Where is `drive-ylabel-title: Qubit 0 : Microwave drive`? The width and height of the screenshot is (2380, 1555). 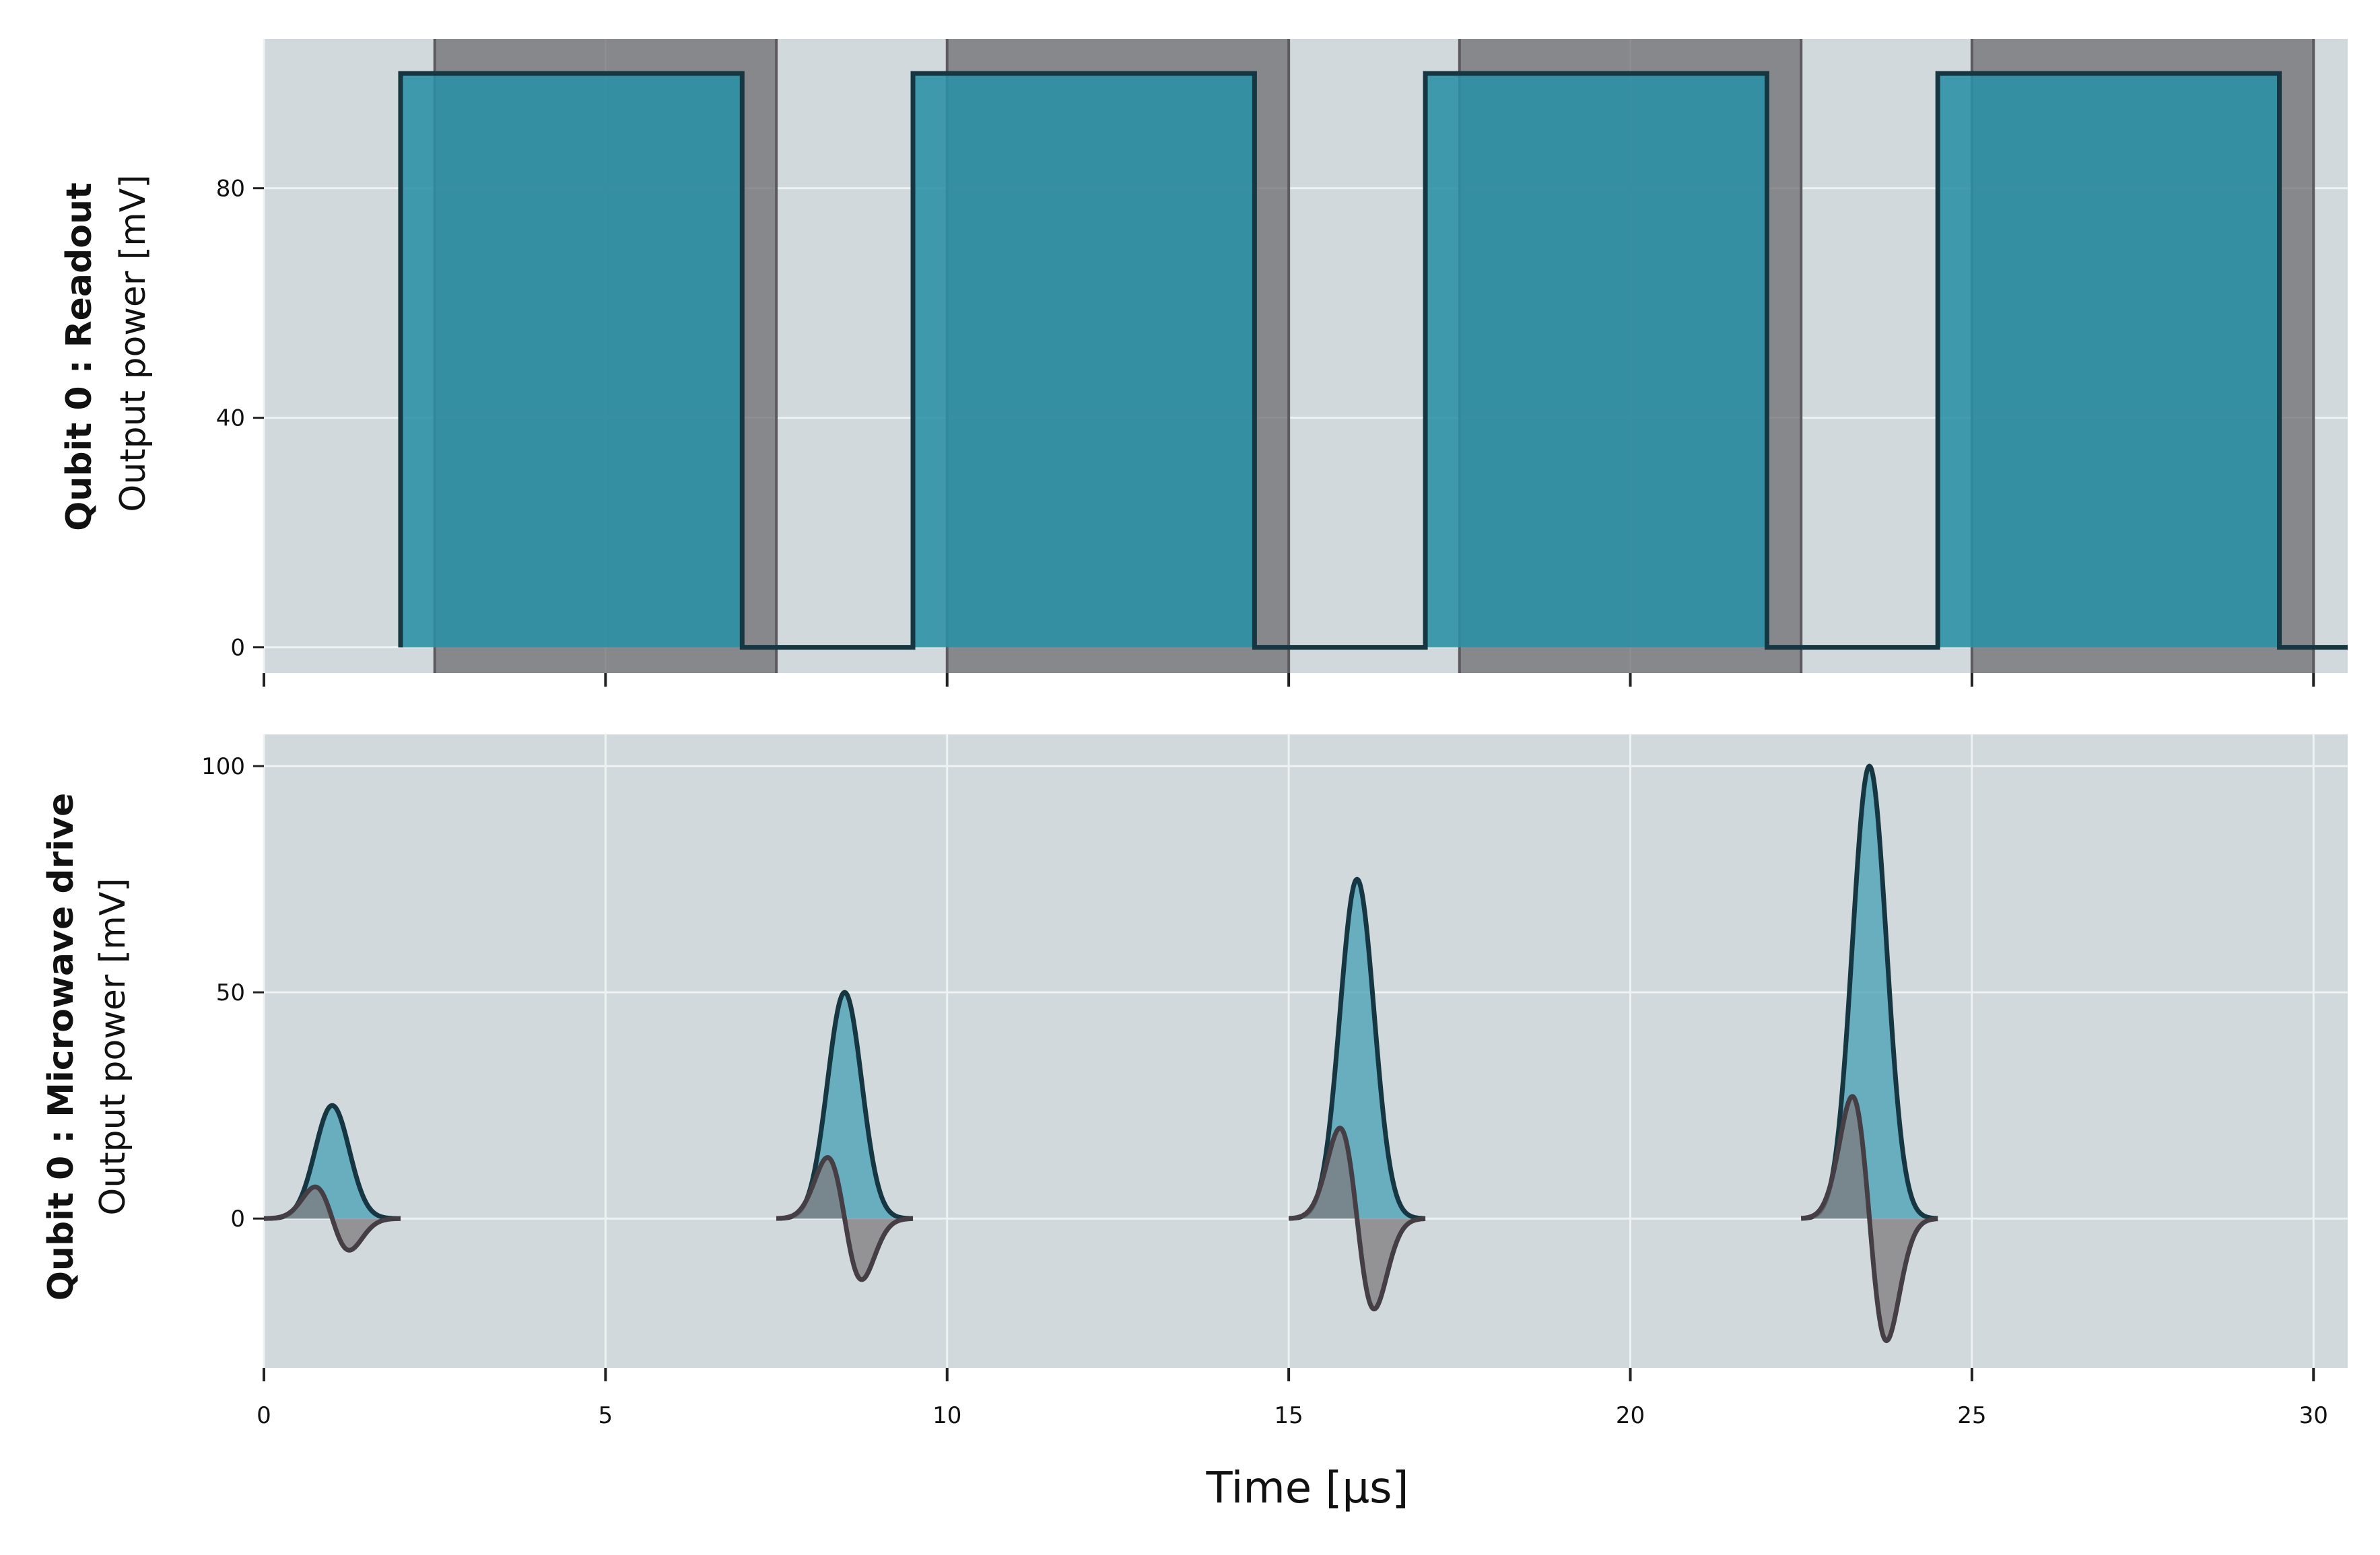 drive-ylabel-title: Qubit 0 : Microwave drive is located at coordinates (61, 1047).